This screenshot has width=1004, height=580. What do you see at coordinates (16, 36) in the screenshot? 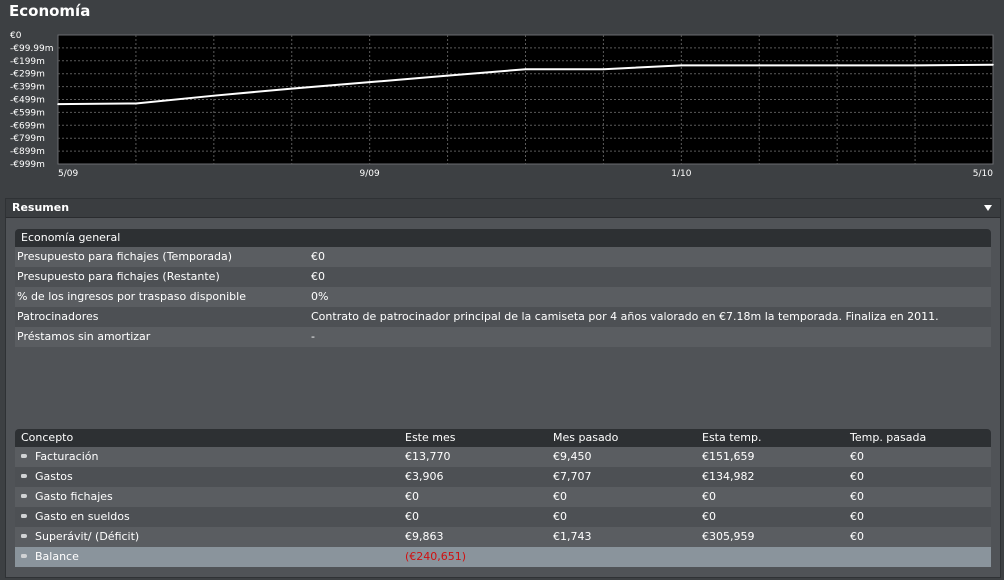
I see `y-tick-label: €0` at bounding box center [16, 36].